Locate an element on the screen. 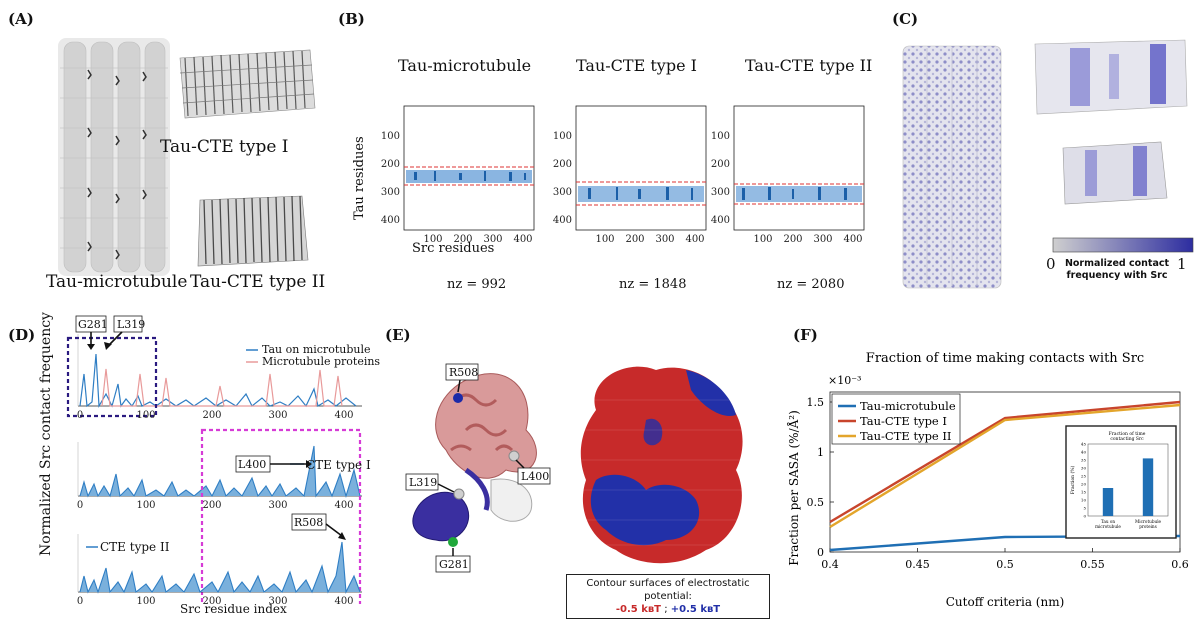 This screenshot has width=1200, height=619. panel-c-structures is located at coordinates (1048, 164).